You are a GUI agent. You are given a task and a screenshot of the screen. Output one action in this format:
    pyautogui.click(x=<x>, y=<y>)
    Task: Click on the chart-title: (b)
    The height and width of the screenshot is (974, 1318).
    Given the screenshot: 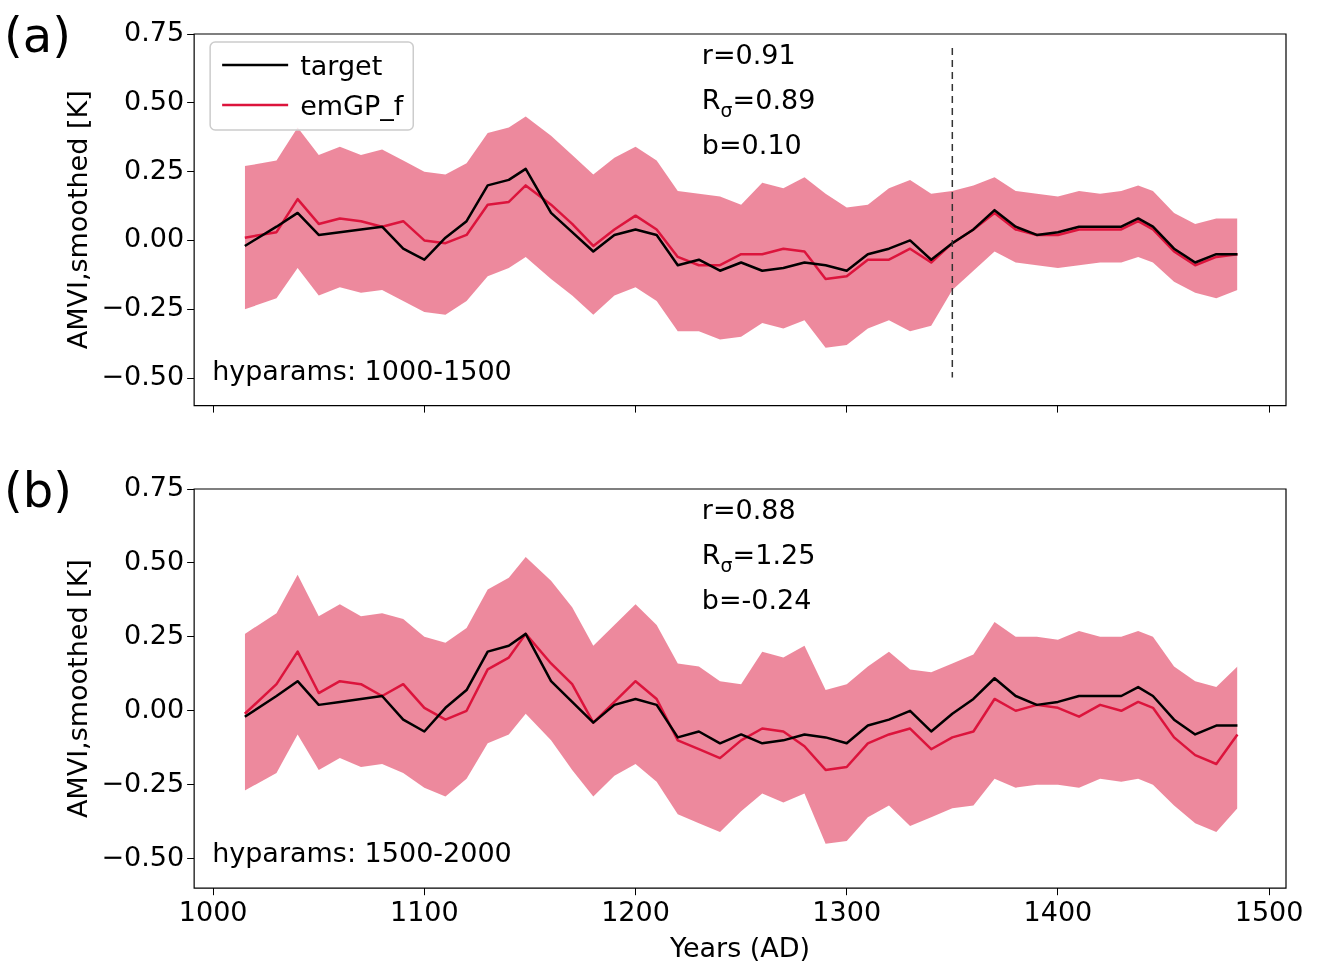 What is the action you would take?
    pyautogui.click(x=38, y=490)
    